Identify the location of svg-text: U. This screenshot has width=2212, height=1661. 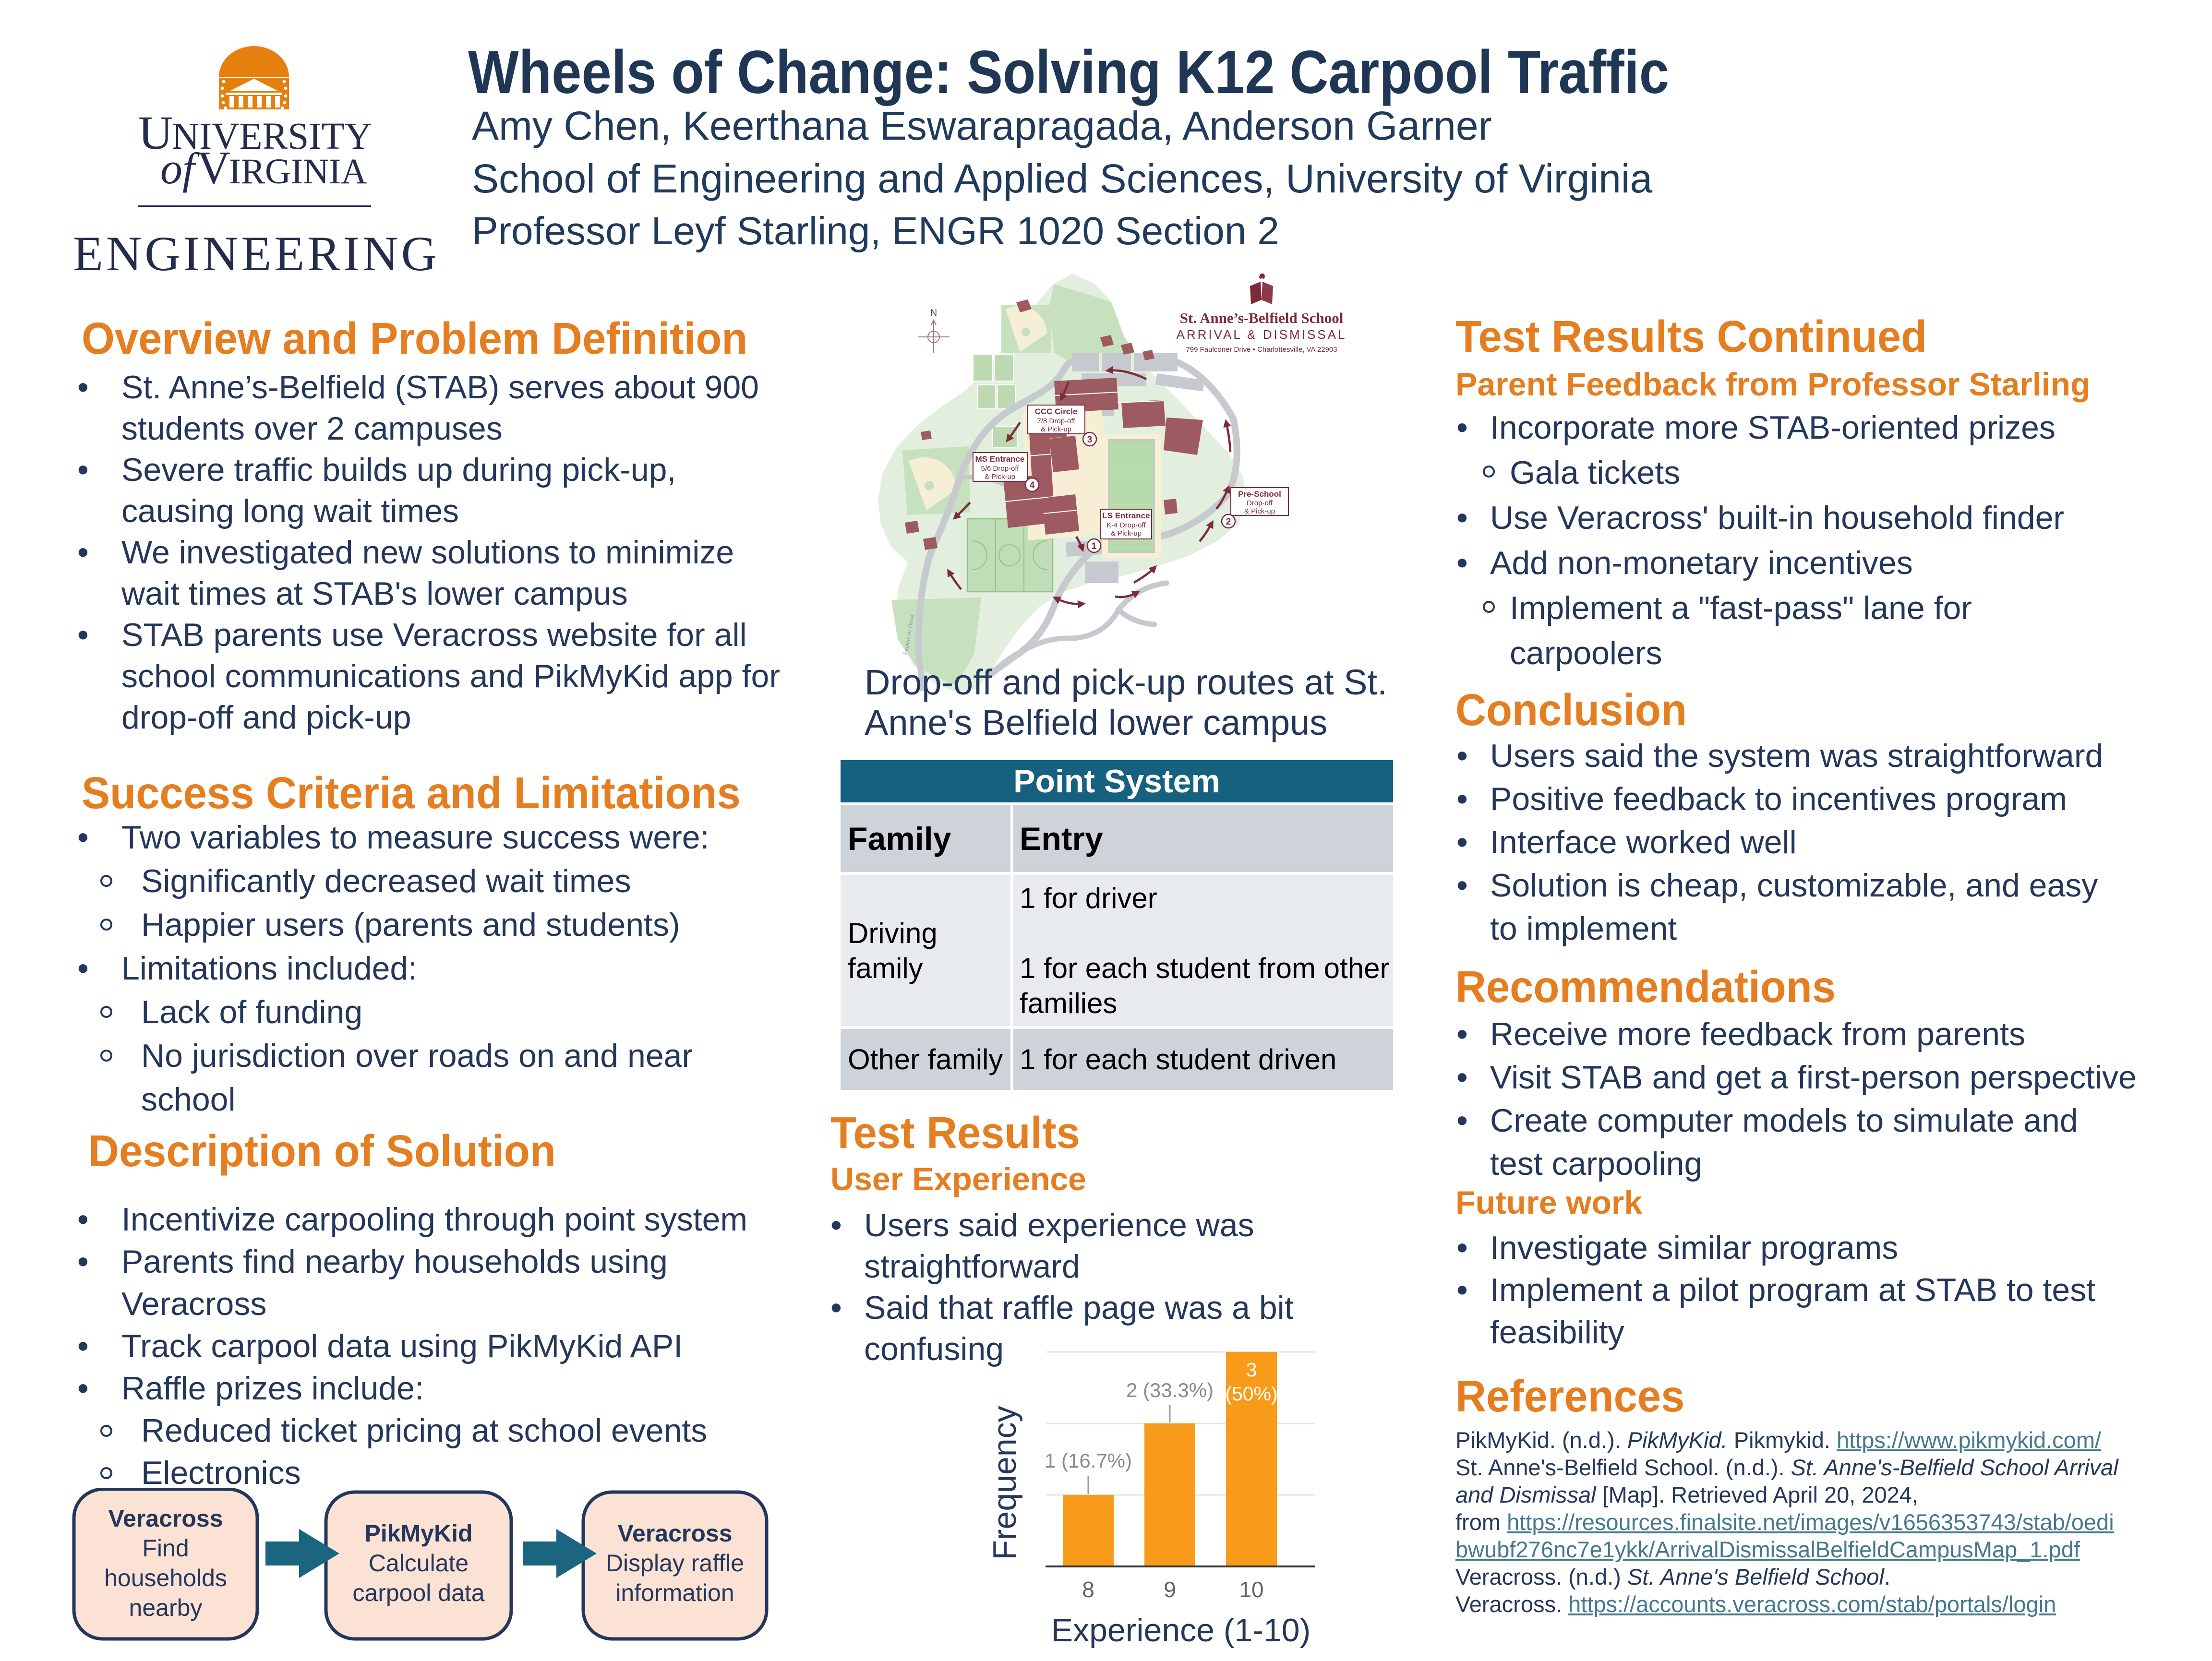
(155, 132).